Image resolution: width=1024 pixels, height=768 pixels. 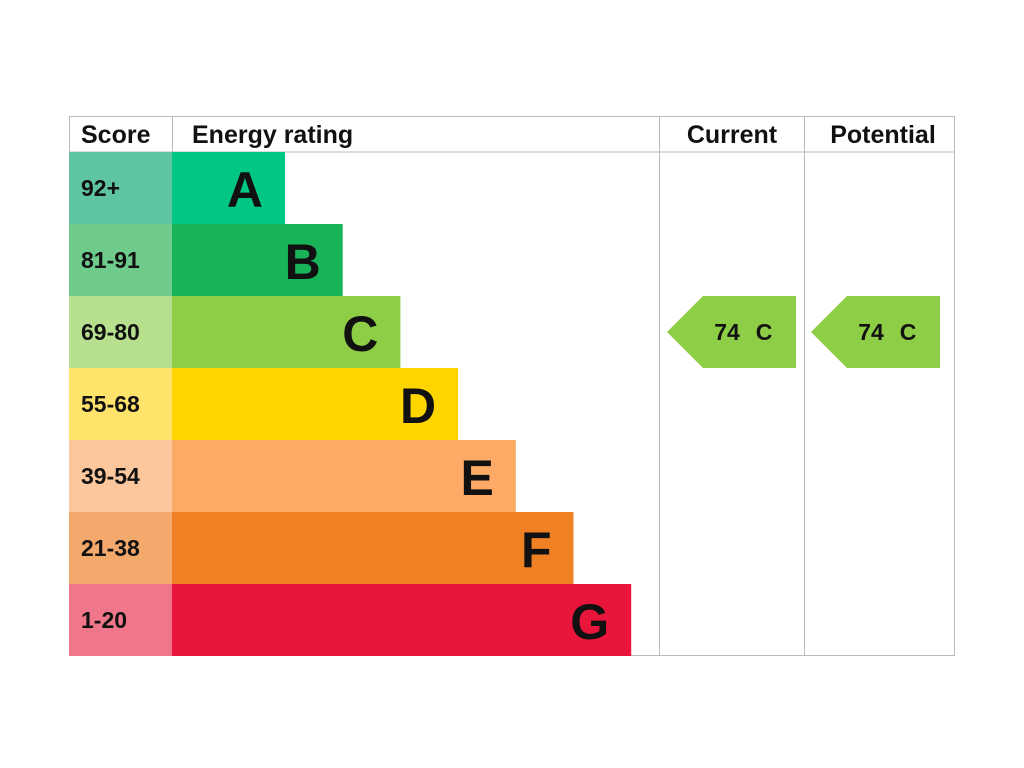 I want to click on band-letter: F, so click(x=536, y=550).